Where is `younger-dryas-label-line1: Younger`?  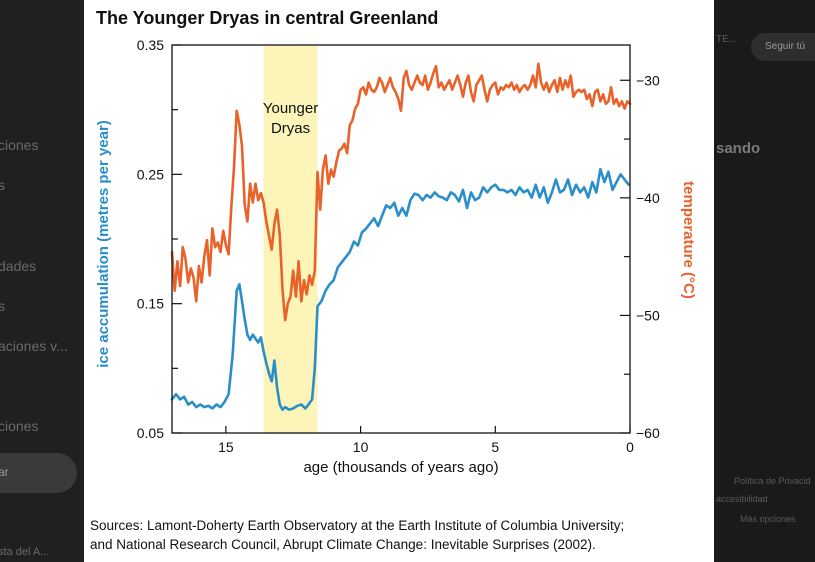 younger-dryas-label-line1: Younger is located at coordinates (290, 108).